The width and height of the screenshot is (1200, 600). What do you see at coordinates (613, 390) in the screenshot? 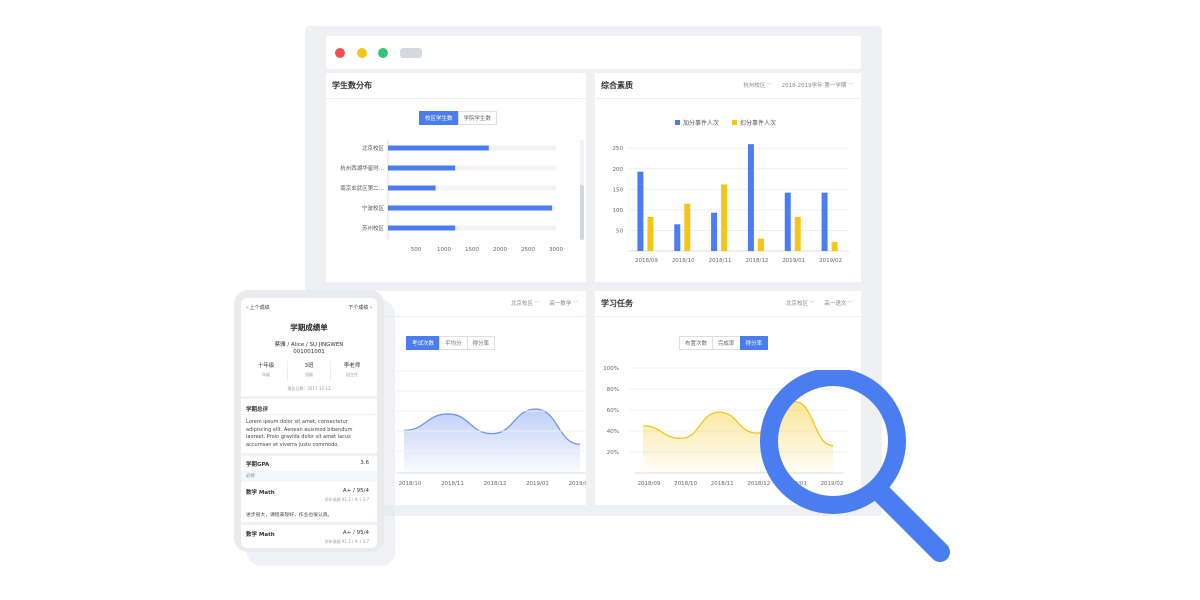
I see `y-tick-label: 80%` at bounding box center [613, 390].